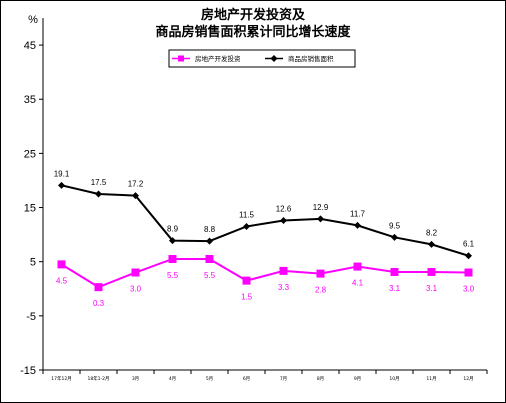 The height and width of the screenshot is (403, 506). Describe the element at coordinates (468, 379) in the screenshot. I see `x-tick-label: 12月` at that location.